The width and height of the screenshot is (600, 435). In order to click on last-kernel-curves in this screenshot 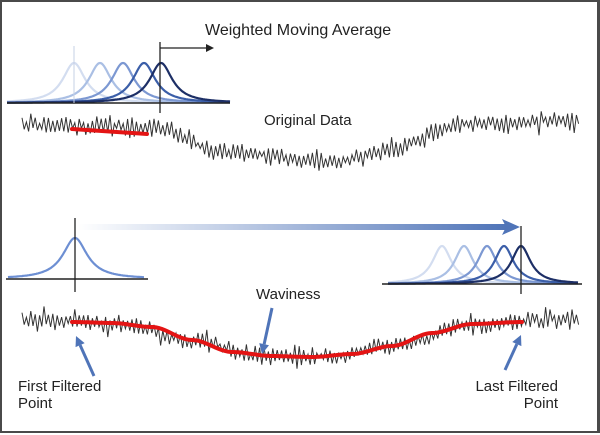, I will do `click(482, 260)`.